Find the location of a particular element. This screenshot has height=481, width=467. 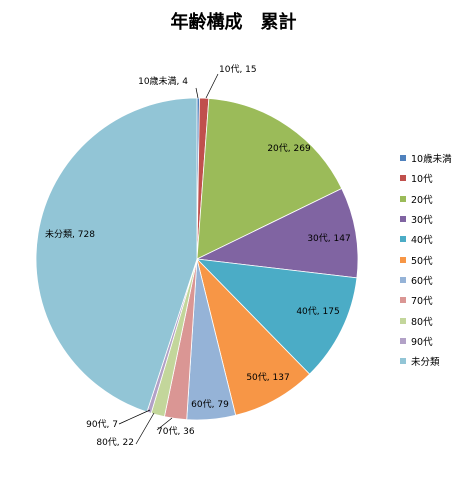

legend-item: 40代 is located at coordinates (426, 239).